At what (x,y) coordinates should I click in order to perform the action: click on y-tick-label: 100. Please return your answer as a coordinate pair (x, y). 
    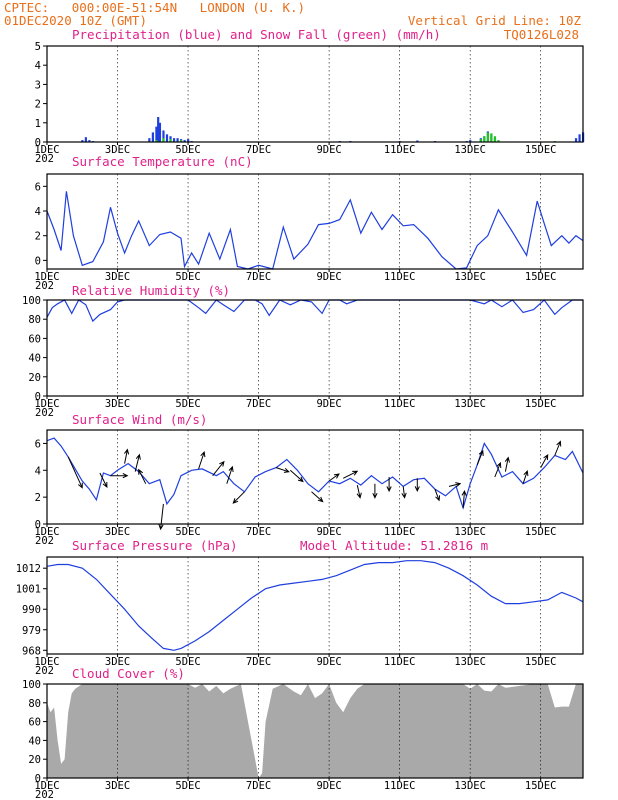
    Looking at the image, I should click on (31, 685).